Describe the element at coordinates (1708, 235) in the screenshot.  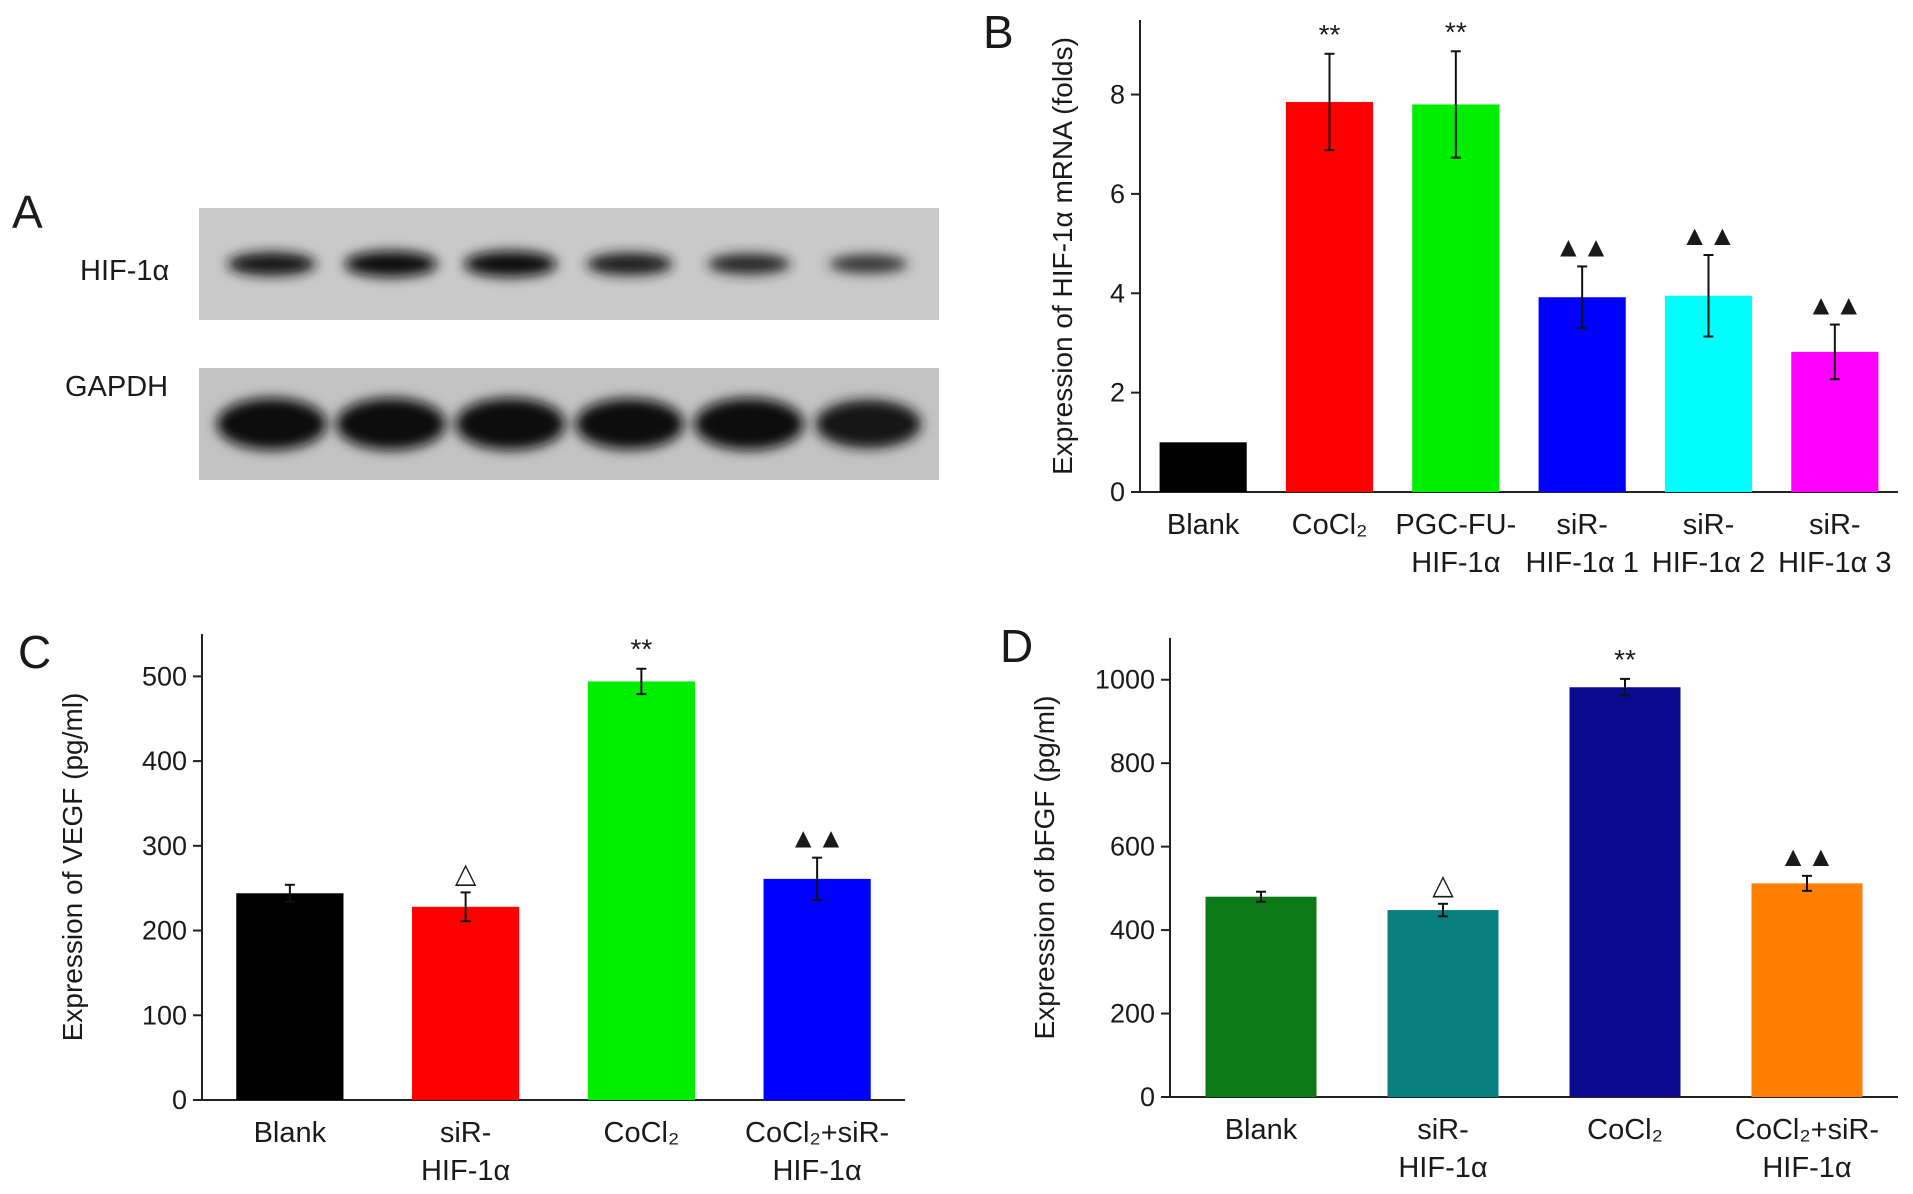
I see `chart-b-sig-marker-5: ▲▲` at that location.